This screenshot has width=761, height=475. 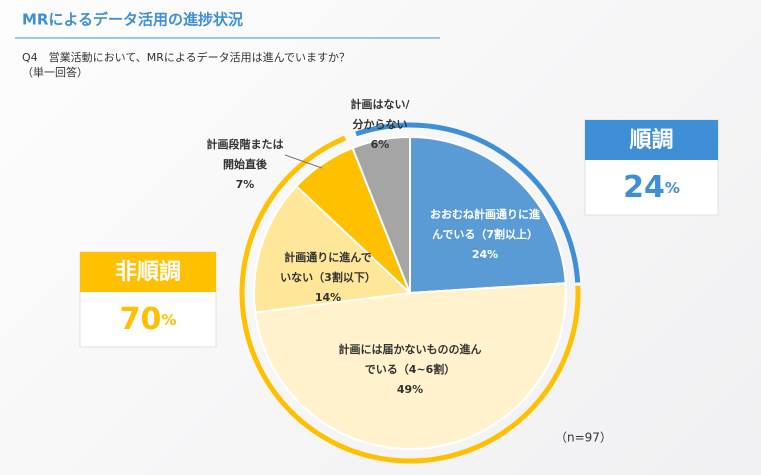 What do you see at coordinates (410, 369) in the screenshot?
I see `slice-label: でいる（4~6割）` at bounding box center [410, 369].